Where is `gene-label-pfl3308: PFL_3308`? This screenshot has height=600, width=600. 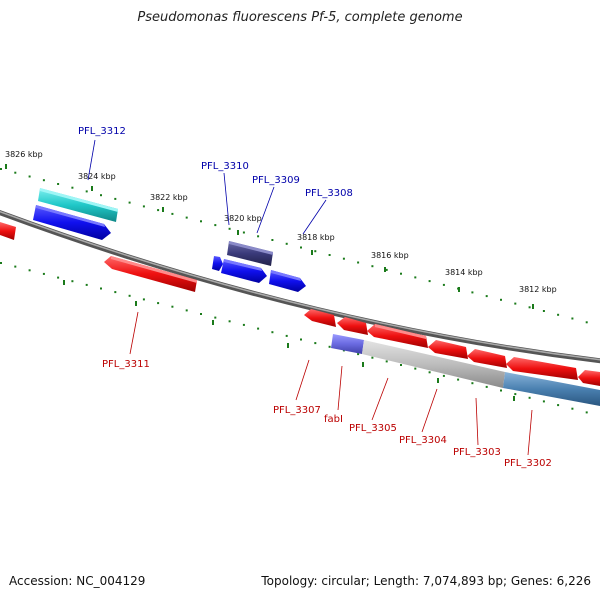 gene-label-pfl3308: PFL_3308 is located at coordinates (329, 193).